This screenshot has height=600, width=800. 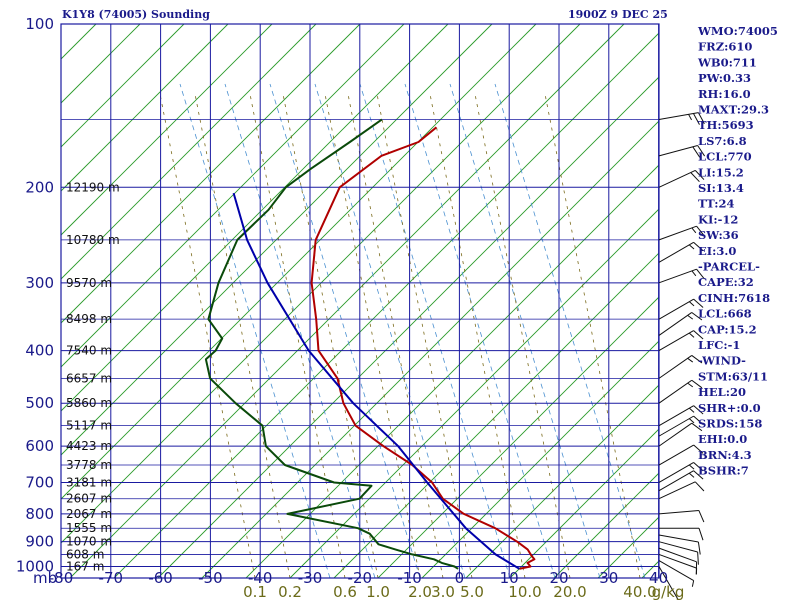 What do you see at coordinates (378, 591) in the screenshot?
I see `mixing-ratio-label: 1.0` at bounding box center [378, 591].